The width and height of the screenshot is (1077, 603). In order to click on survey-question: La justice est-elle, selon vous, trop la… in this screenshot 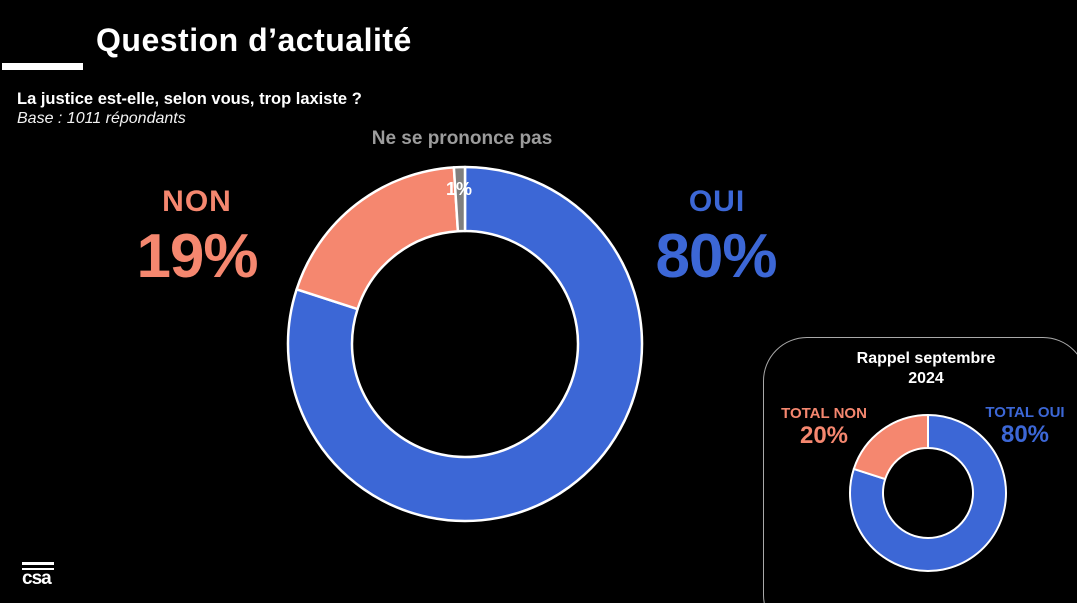, I will do `click(189, 99)`.